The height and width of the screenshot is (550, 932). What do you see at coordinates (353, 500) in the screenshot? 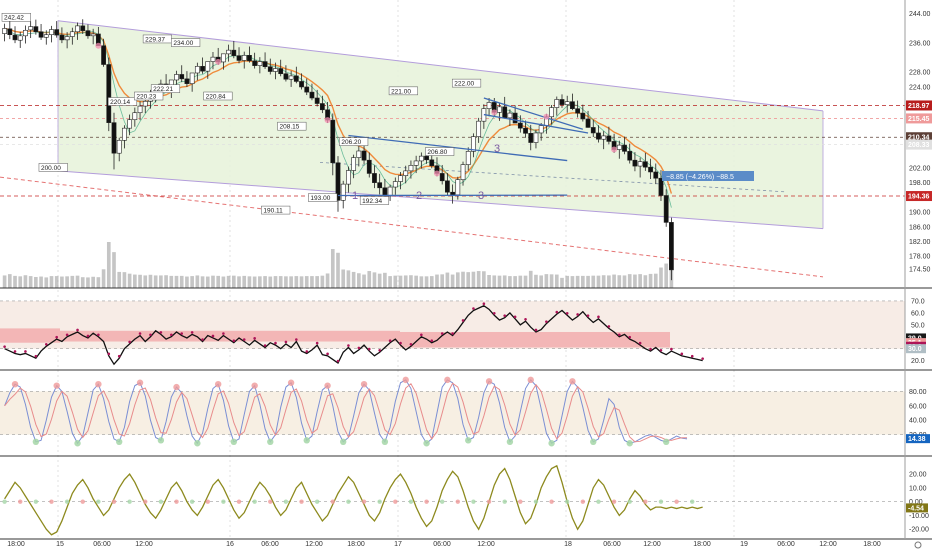
I see `momentum-line` at bounding box center [353, 500].